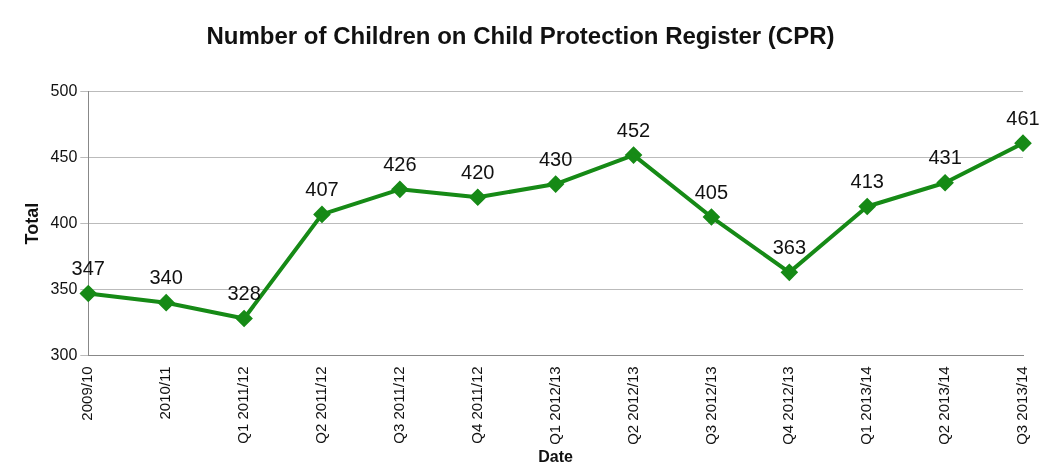 Image resolution: width=1056 pixels, height=475 pixels. I want to click on y-tick-label: 300, so click(64, 354).